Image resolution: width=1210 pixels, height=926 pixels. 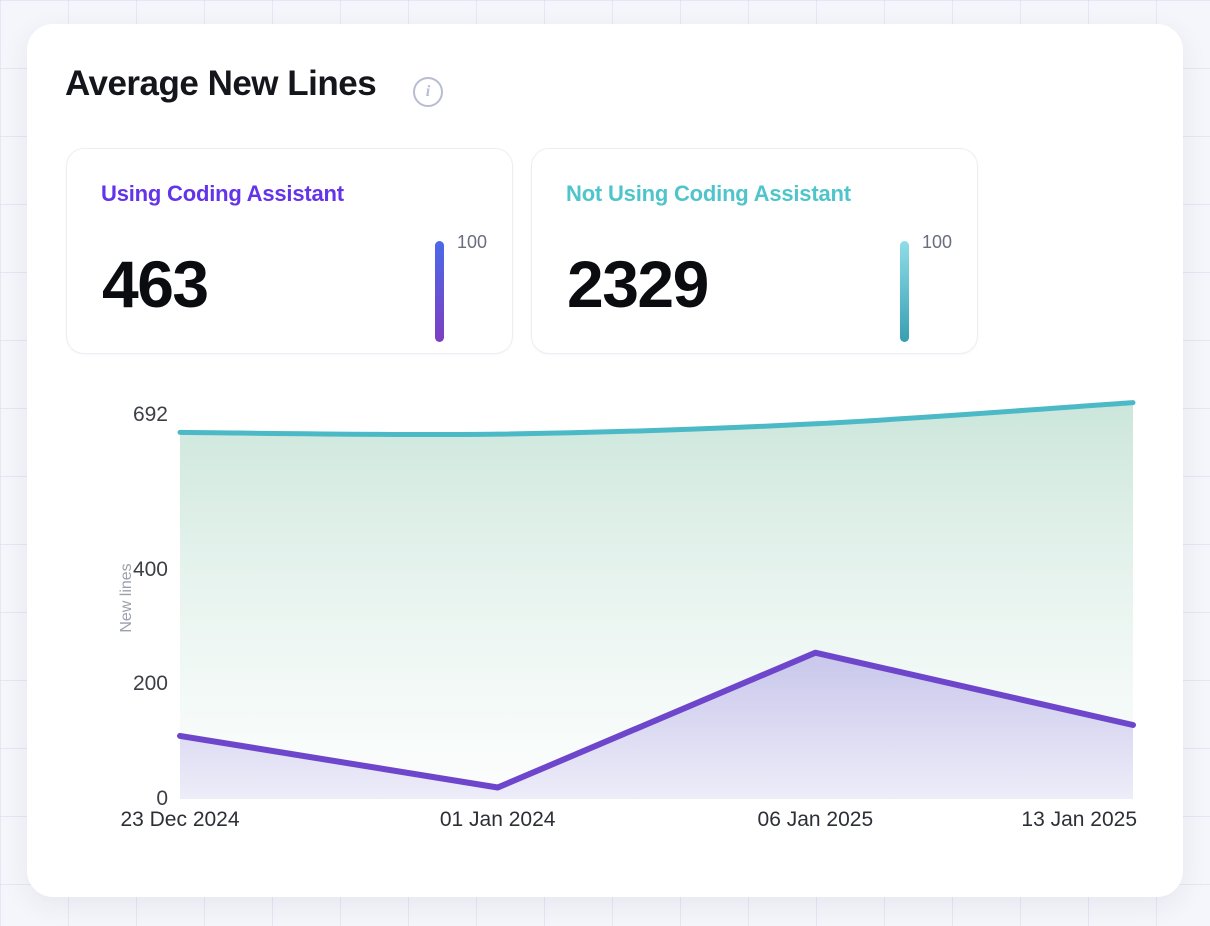 What do you see at coordinates (428, 92) in the screenshot?
I see `info-icon: i` at bounding box center [428, 92].